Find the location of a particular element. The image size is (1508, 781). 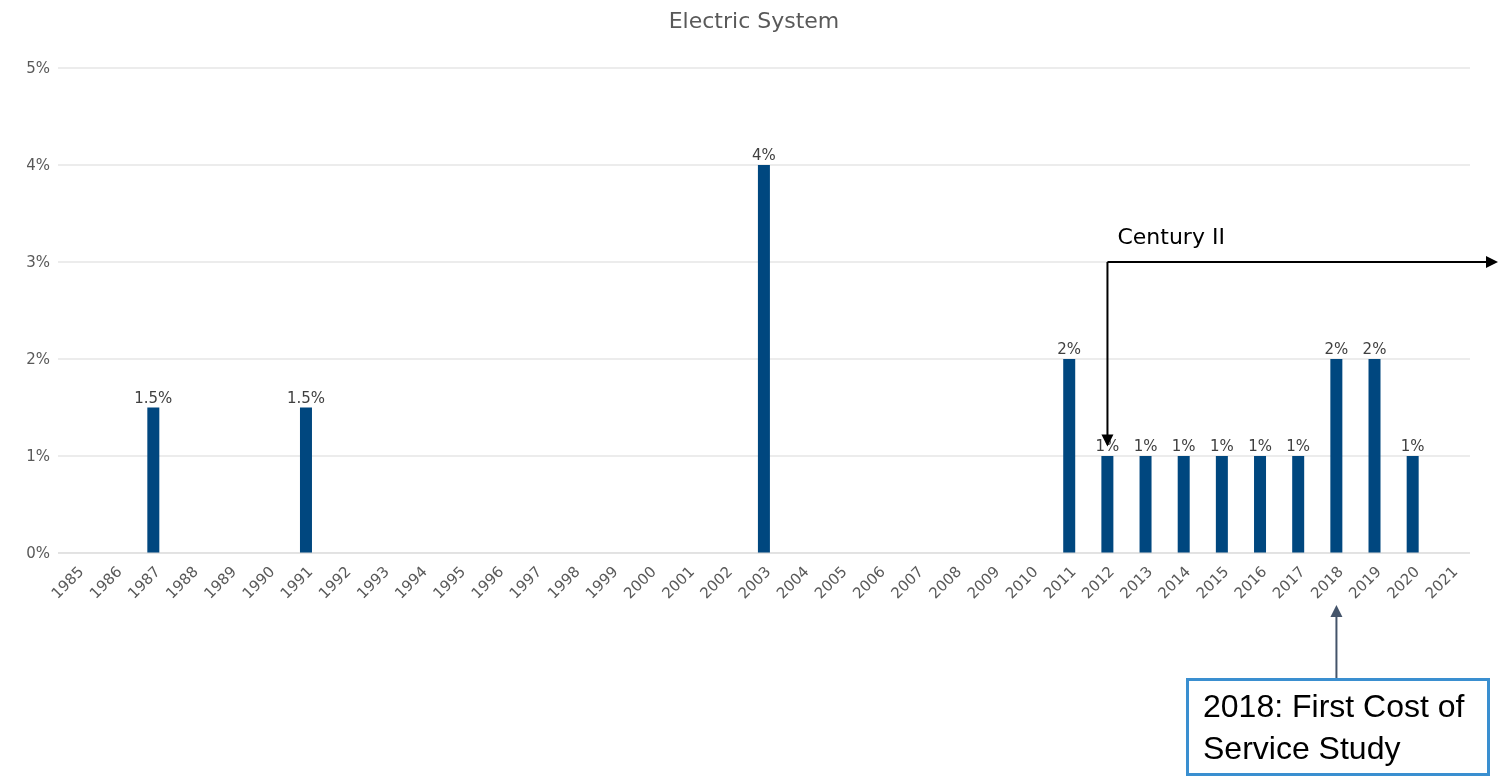

y-tick-label: 4% is located at coordinates (38, 165).